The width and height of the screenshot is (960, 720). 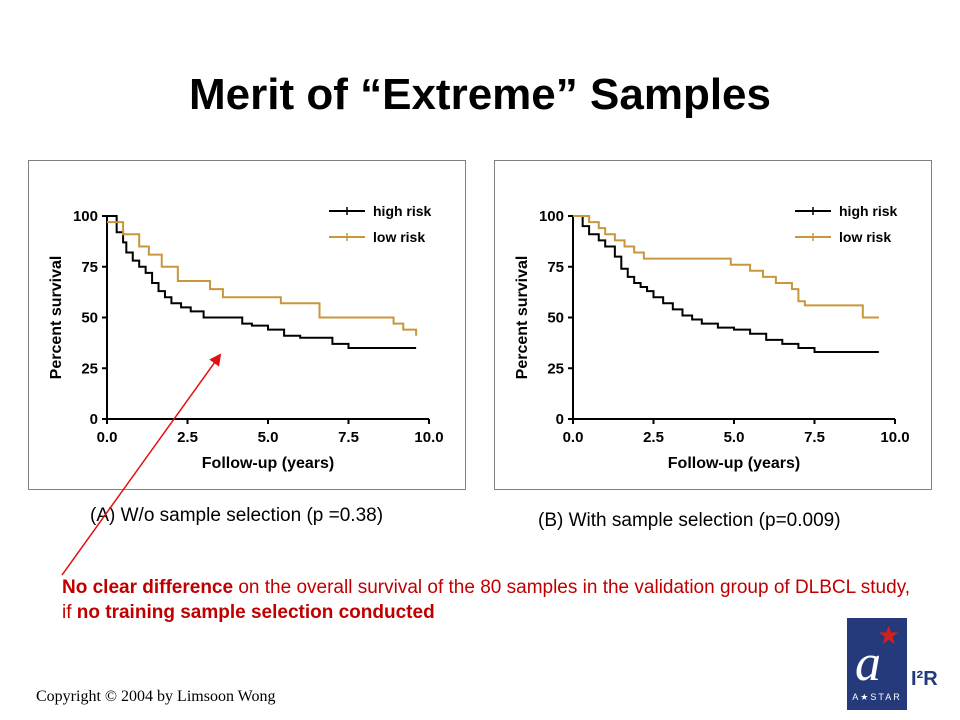 I want to click on chart-a-x-tick-label: 7.5, so click(x=348, y=437).